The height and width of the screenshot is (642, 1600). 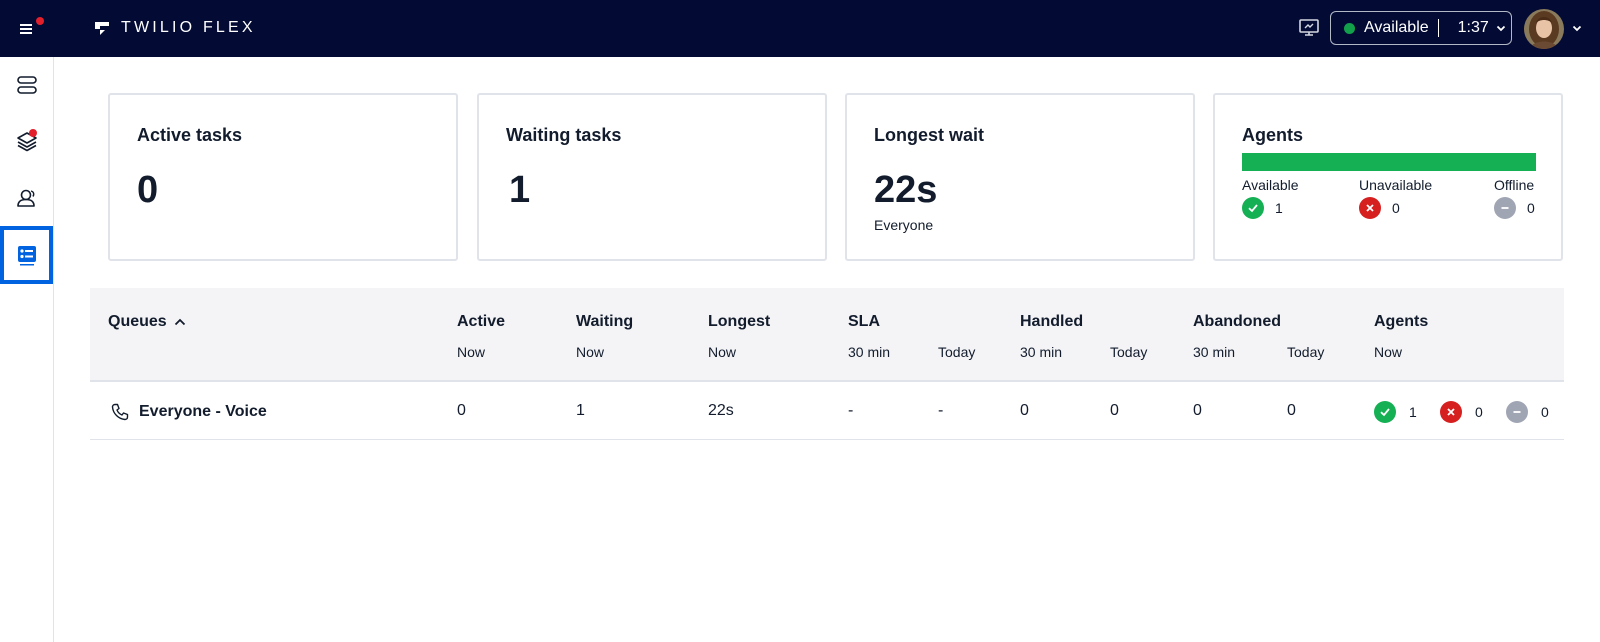 I want to click on agents-offline-stat: Offline 0, so click(x=1514, y=198).